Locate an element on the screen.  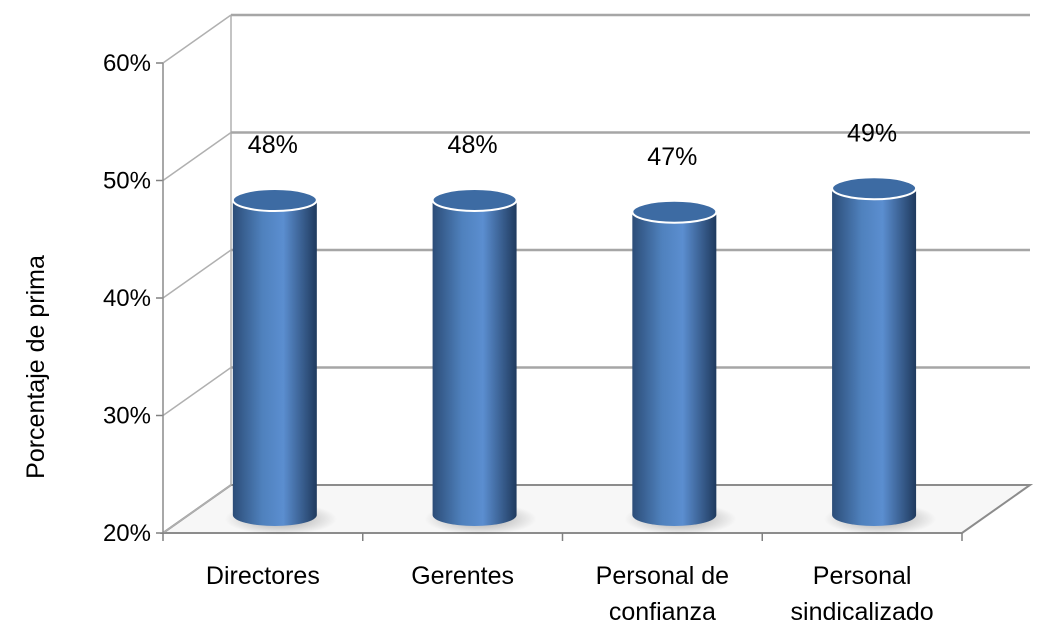
y-tick-label: 20% is located at coordinates (127, 533).